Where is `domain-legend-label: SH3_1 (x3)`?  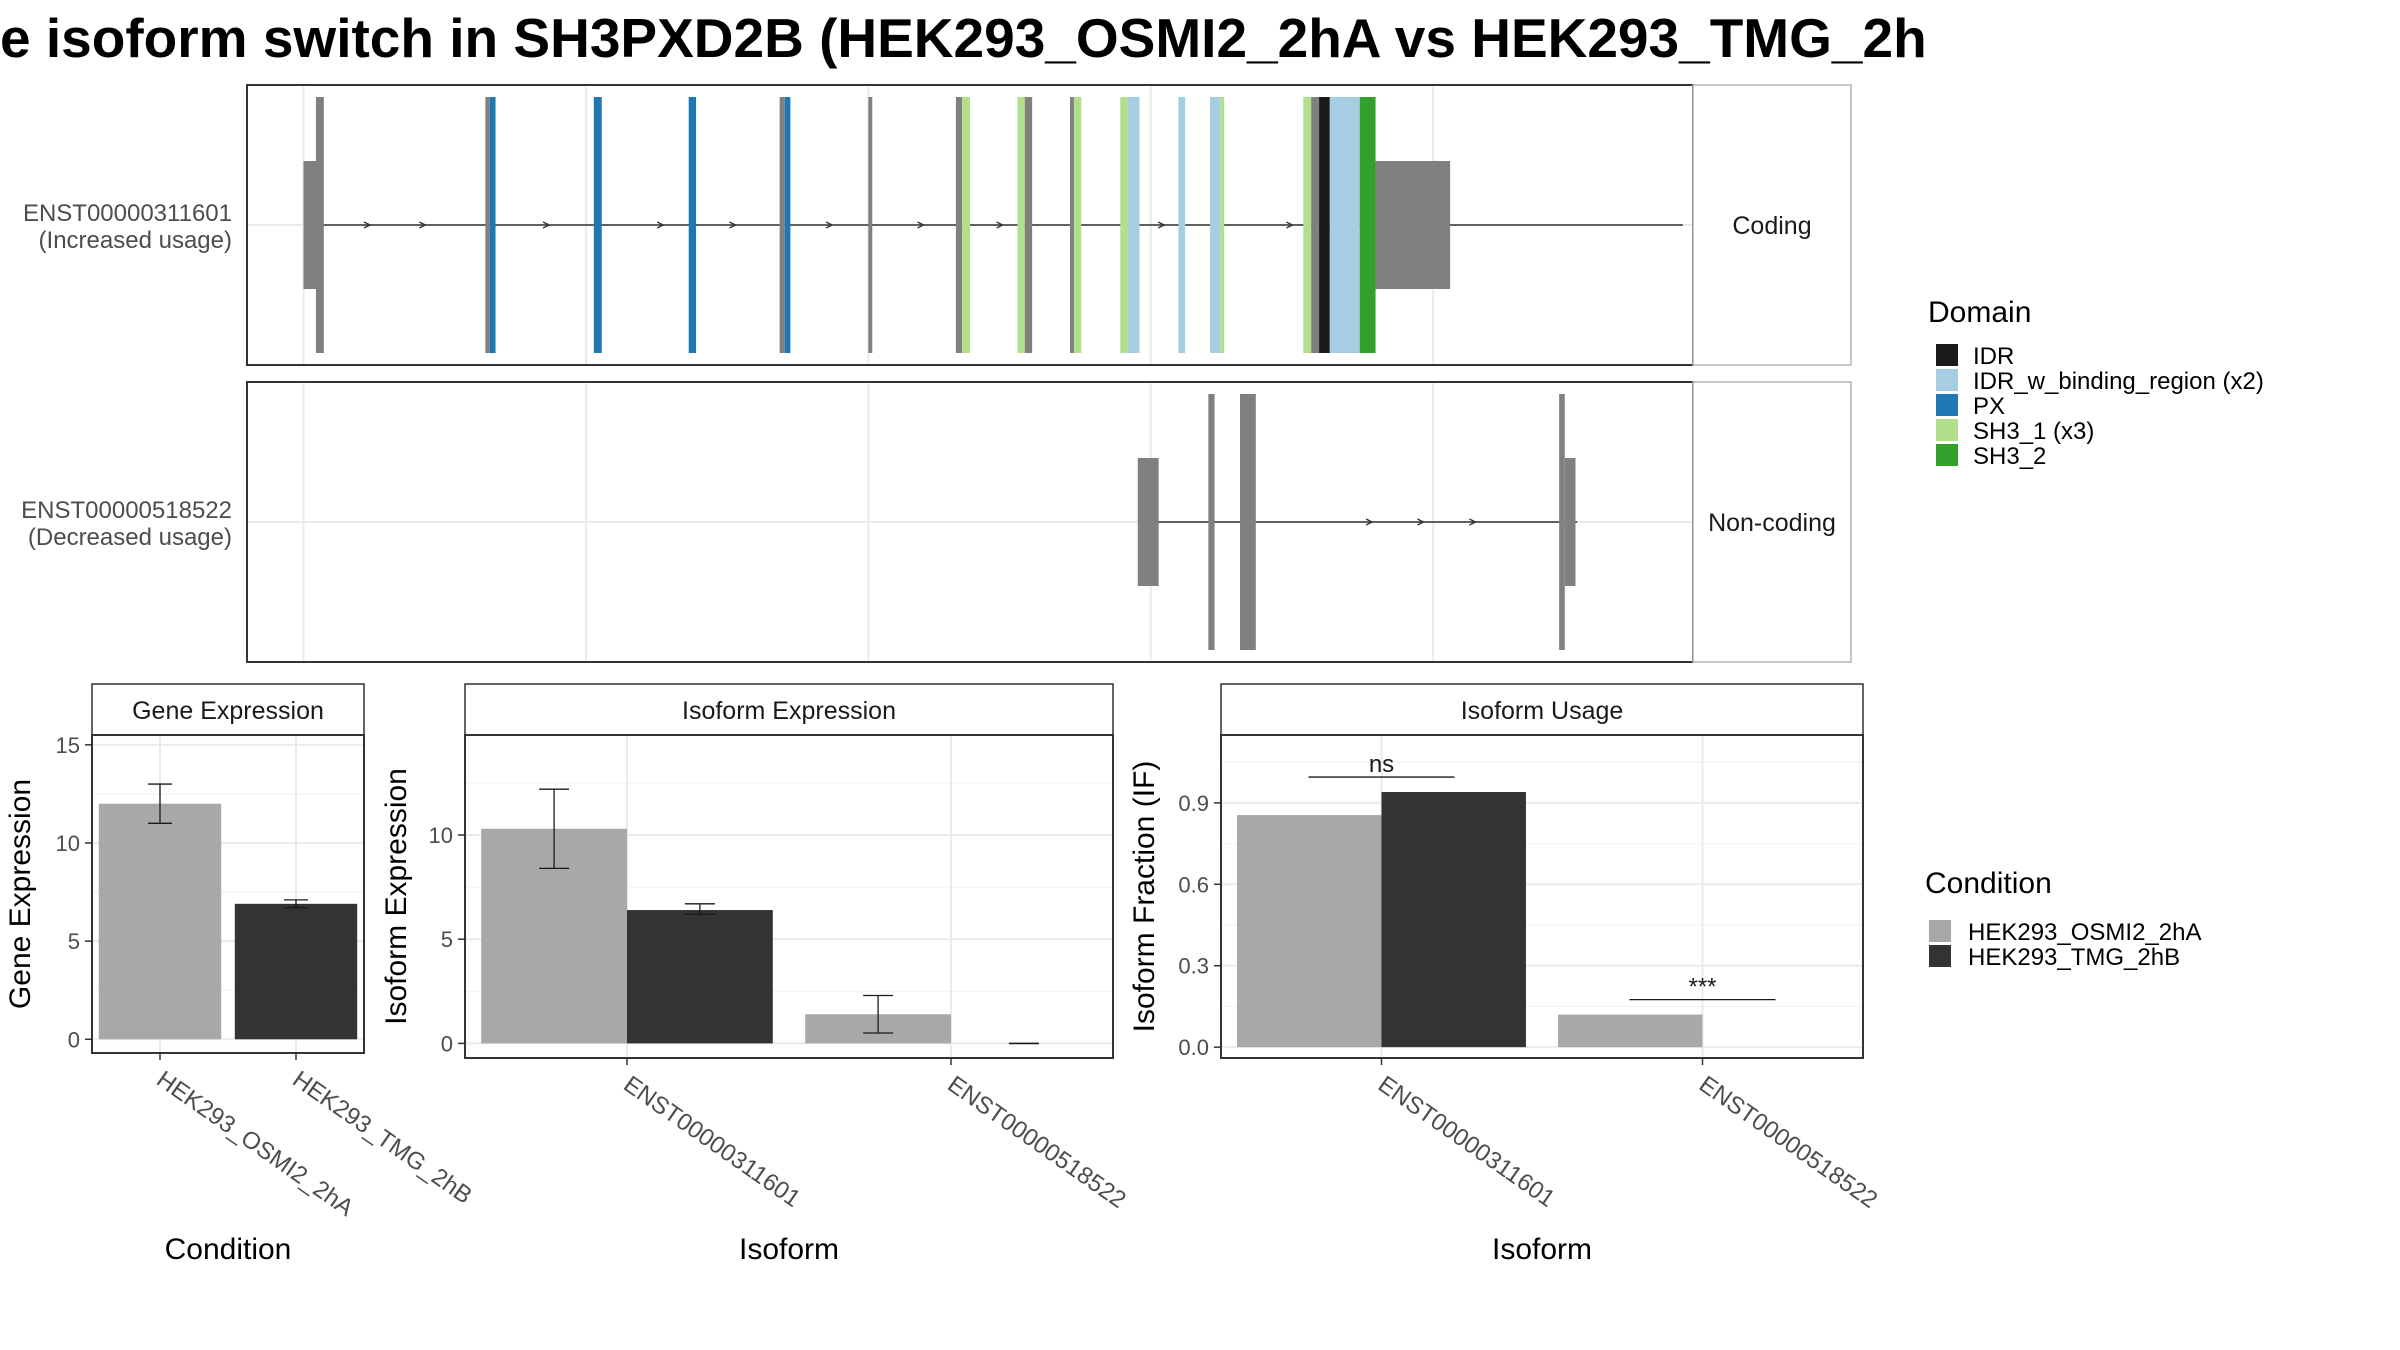 domain-legend-label: SH3_1 (x3) is located at coordinates (2033, 431).